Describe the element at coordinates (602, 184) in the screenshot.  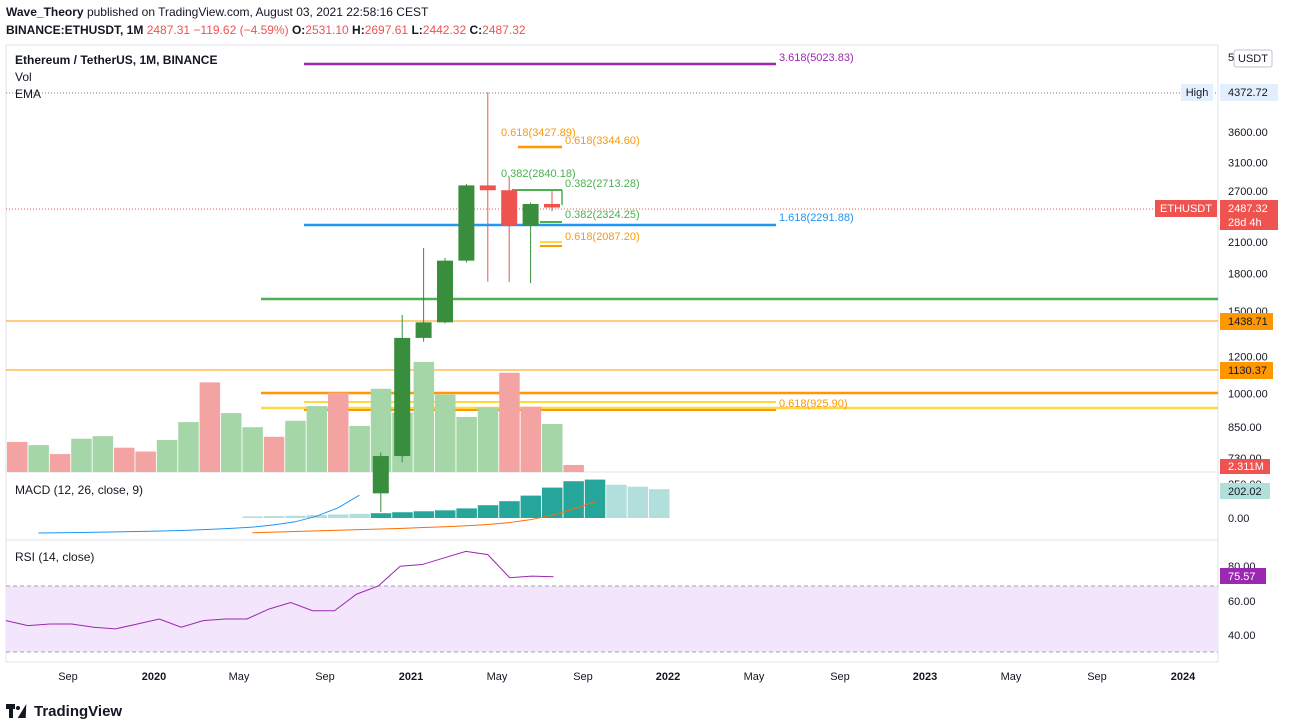
I see `fib-label-2713: 0.382(2713.28)` at that location.